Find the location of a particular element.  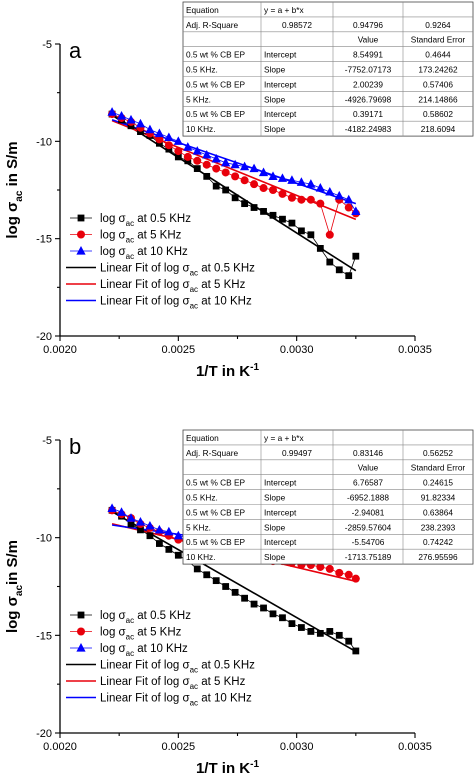

legend-item: log σac at 0.5 KHz is located at coordinates (130, 617).